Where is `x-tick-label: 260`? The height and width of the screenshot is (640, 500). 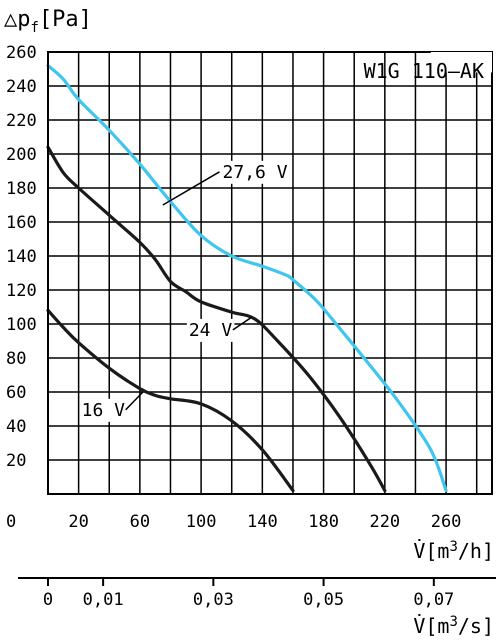
x-tick-label: 260 is located at coordinates (446, 522).